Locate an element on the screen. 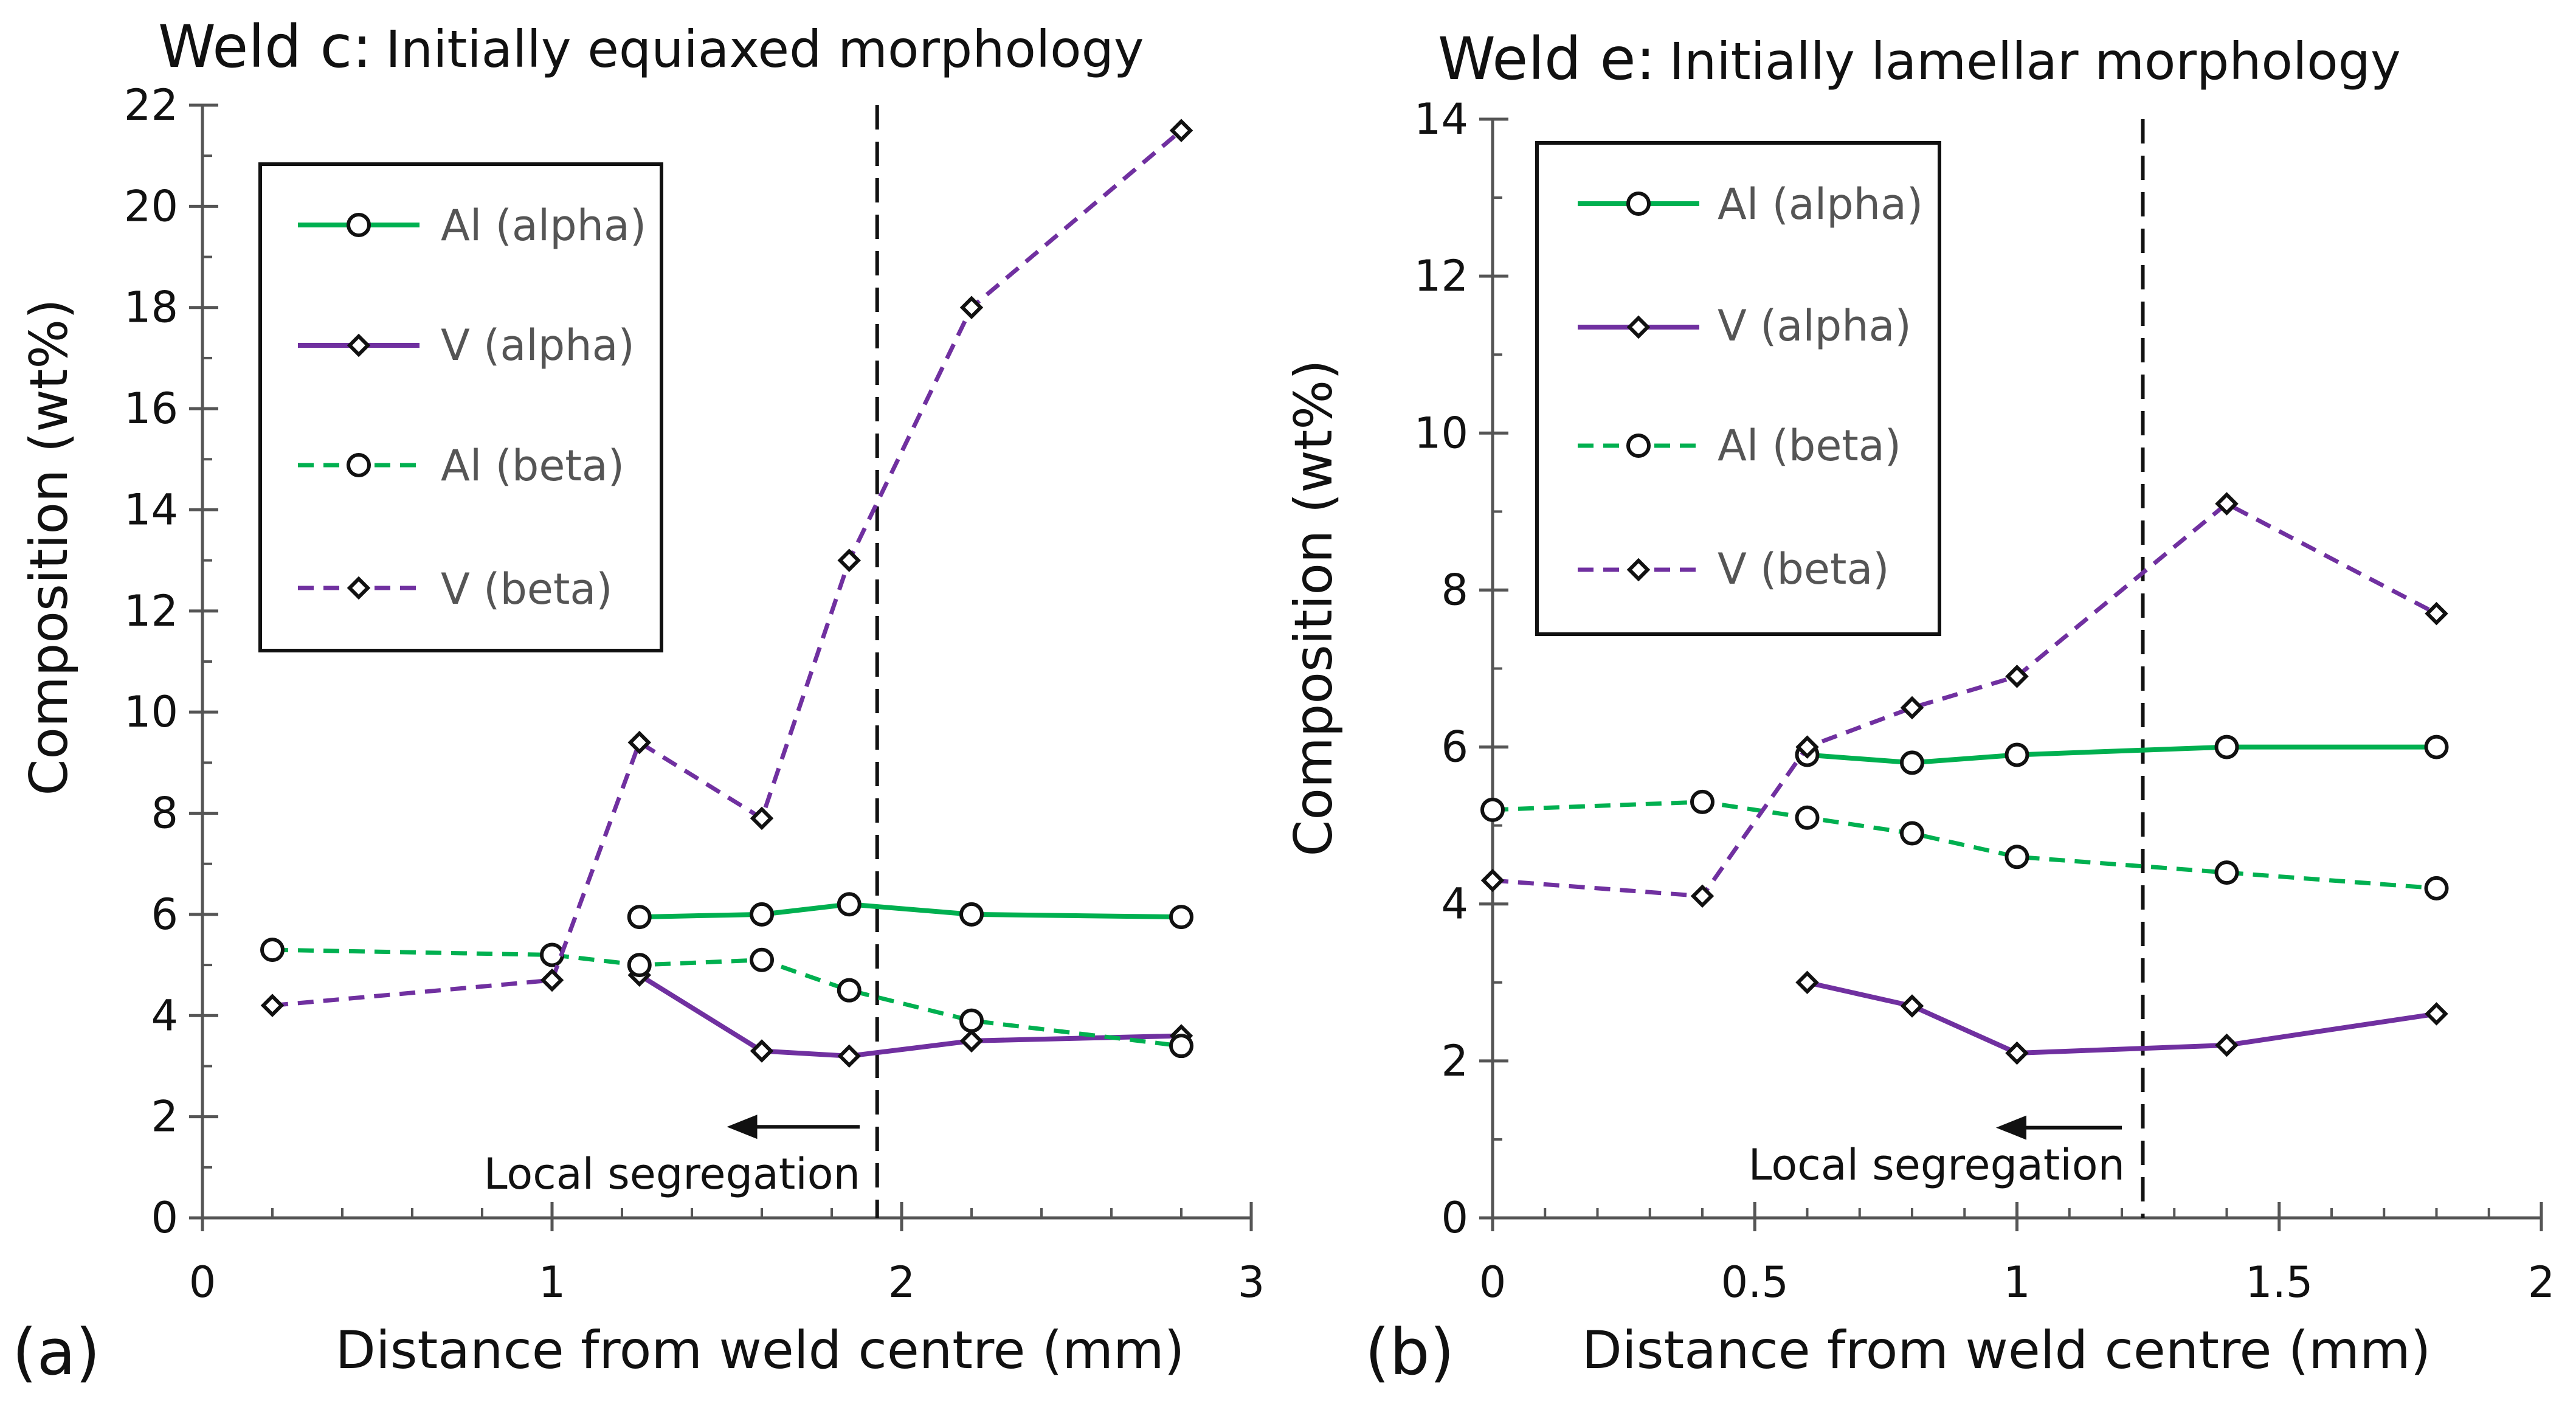  panel-a-x-tick-label: 0 is located at coordinates (203, 1282).